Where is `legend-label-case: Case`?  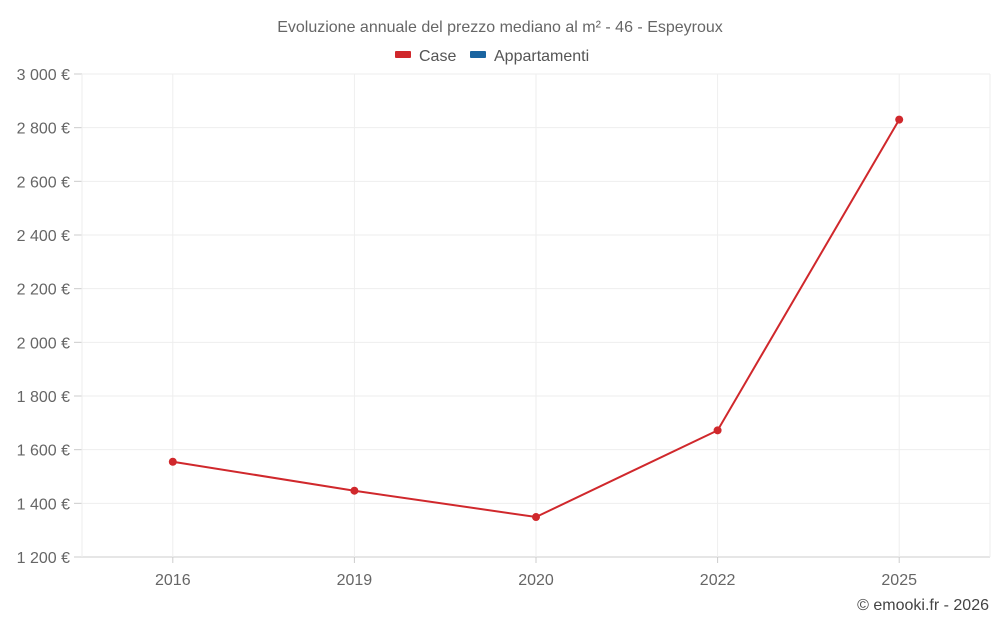
legend-label-case: Case is located at coordinates (437, 56).